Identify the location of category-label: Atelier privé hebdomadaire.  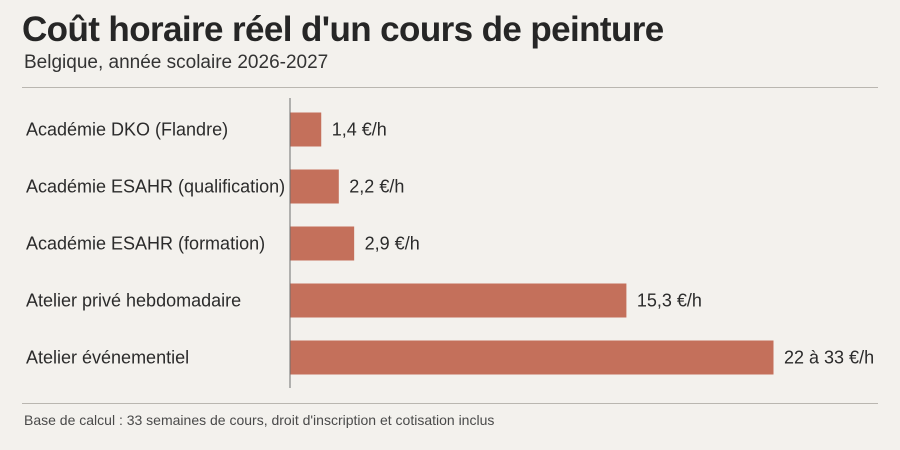
(133, 301).